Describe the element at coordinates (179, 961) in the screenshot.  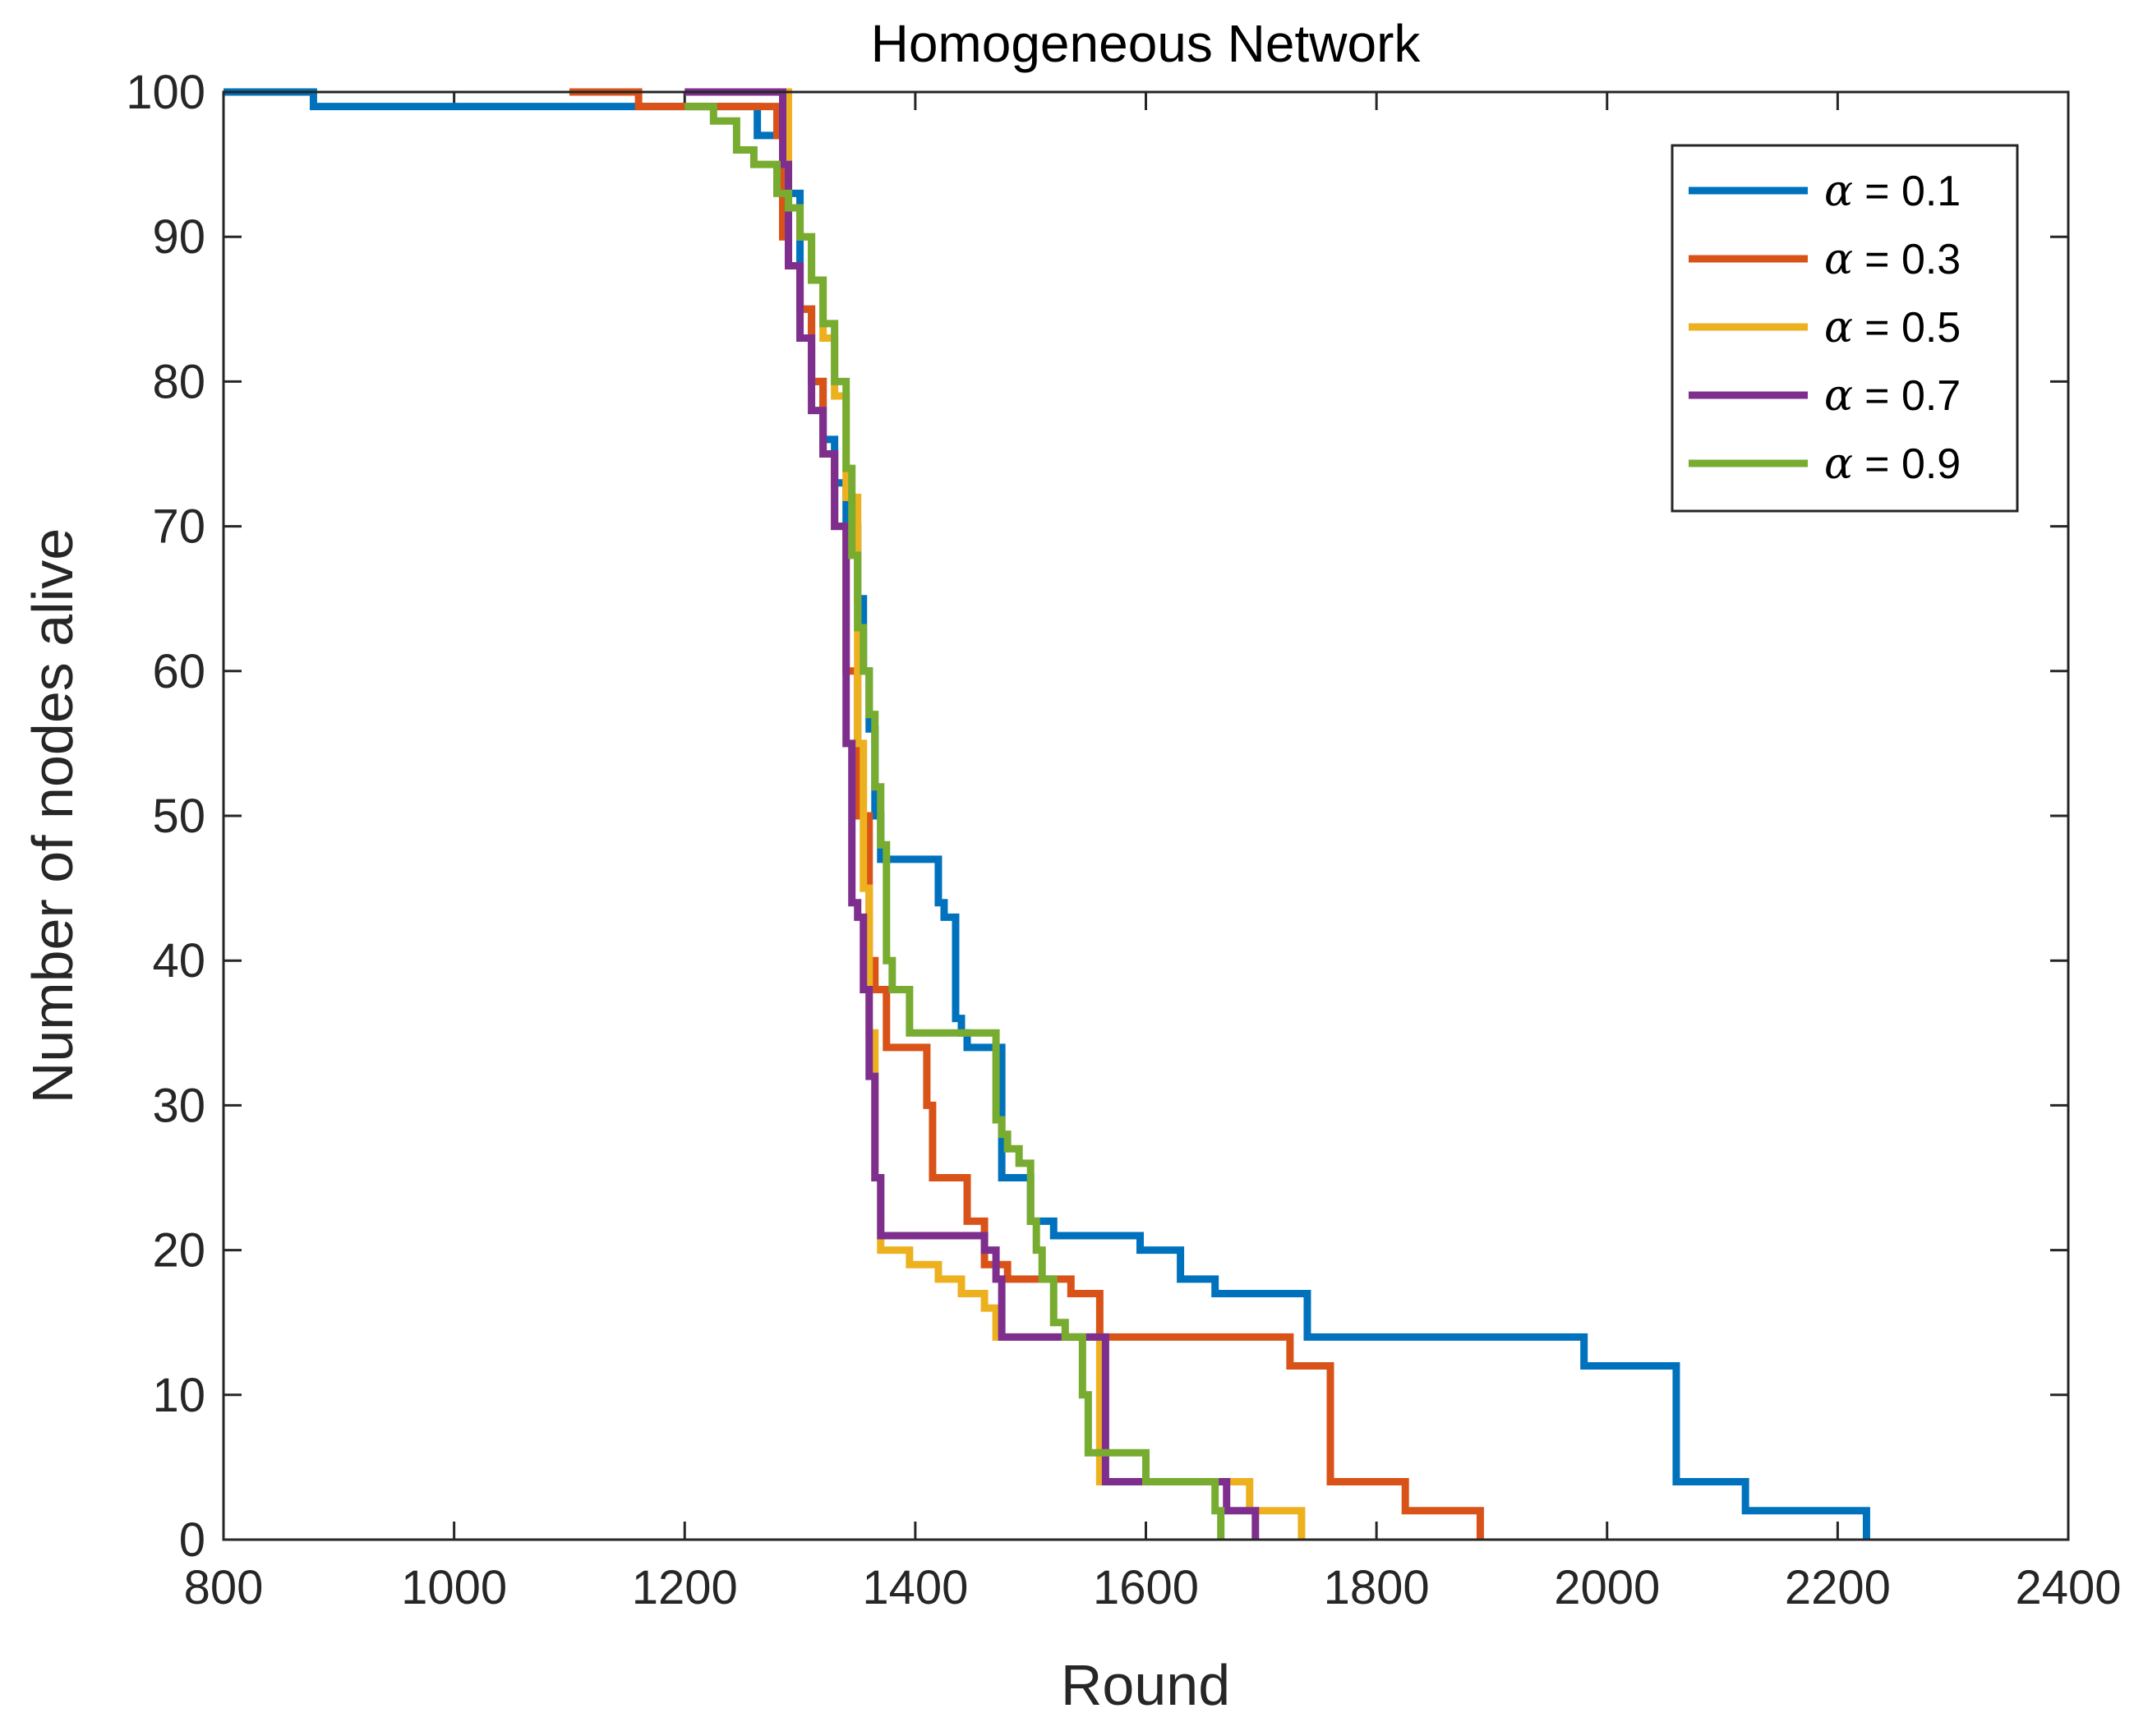
I see `y-tick-label: 40` at that location.